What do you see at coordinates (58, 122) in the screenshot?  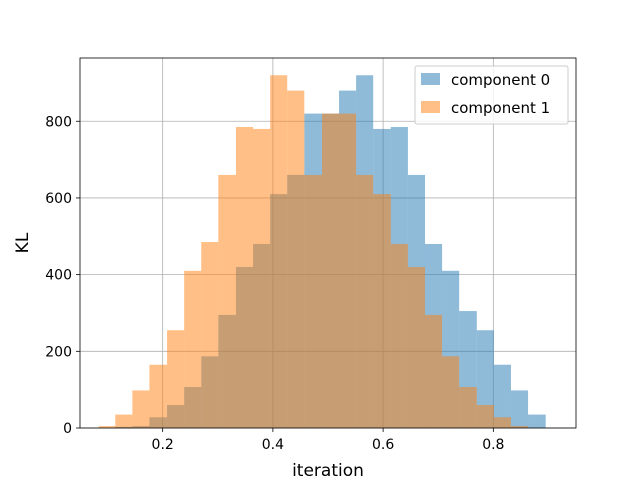 I see `y-tick-label: 800` at bounding box center [58, 122].